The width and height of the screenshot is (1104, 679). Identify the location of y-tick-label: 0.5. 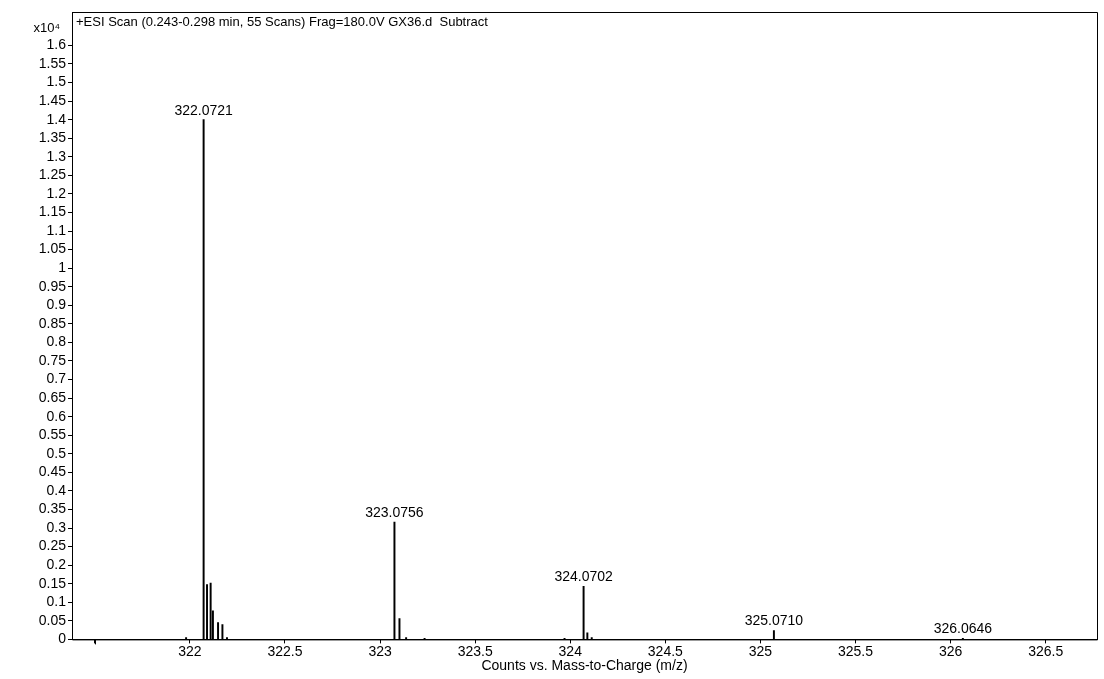
(56, 452).